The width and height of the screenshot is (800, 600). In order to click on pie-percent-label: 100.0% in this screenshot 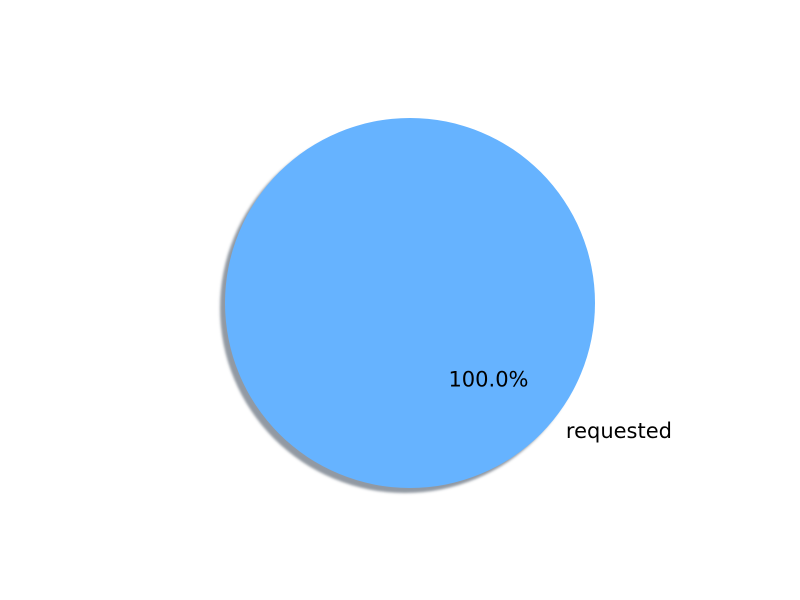, I will do `click(488, 379)`.